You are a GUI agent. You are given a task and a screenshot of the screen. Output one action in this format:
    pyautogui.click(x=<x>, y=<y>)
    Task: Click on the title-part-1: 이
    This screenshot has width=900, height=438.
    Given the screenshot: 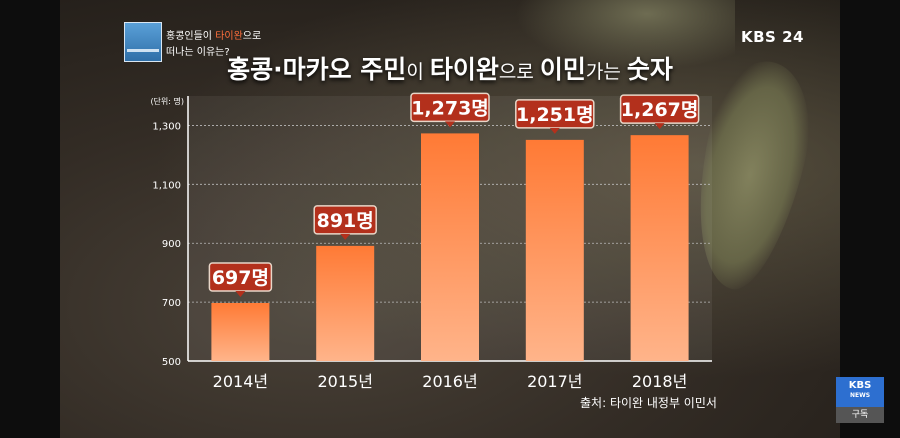 What is the action you would take?
    pyautogui.click(x=418, y=72)
    